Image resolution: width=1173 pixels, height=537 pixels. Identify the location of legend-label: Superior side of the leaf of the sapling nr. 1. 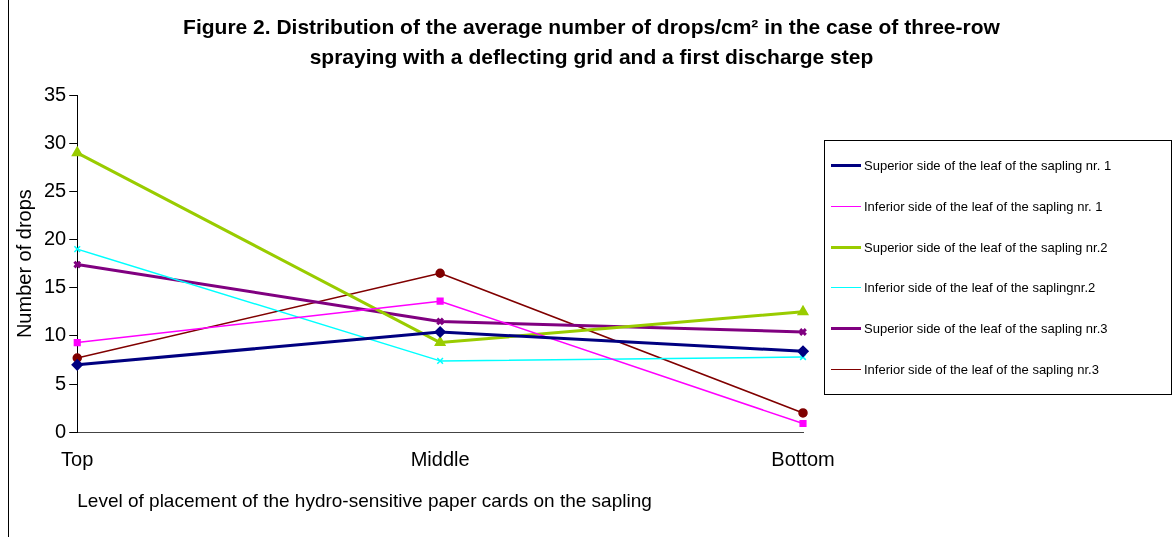
(988, 165).